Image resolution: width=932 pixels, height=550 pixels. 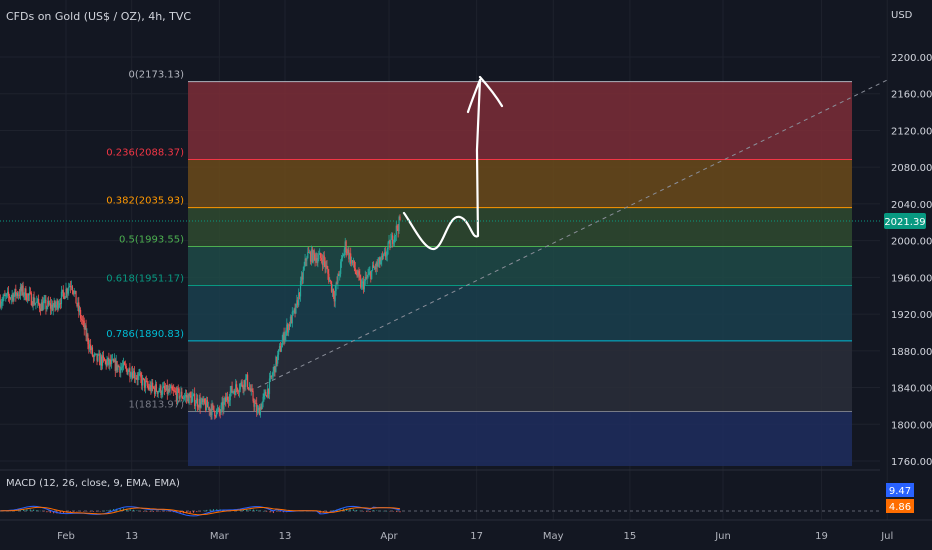 I want to click on macd-indicator-label: MACD (12, 26, close, 9, EMA, EMA), so click(x=93, y=483).